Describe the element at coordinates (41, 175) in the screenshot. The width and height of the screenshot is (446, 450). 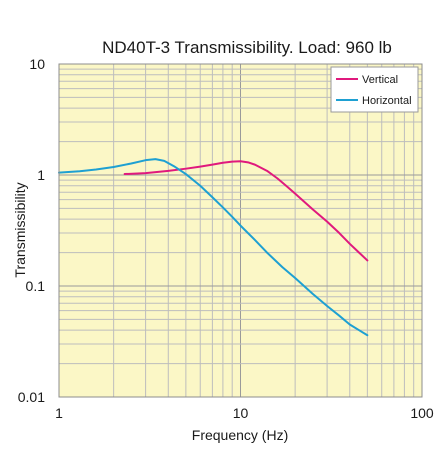
I see `y-tick-label: 1` at that location.